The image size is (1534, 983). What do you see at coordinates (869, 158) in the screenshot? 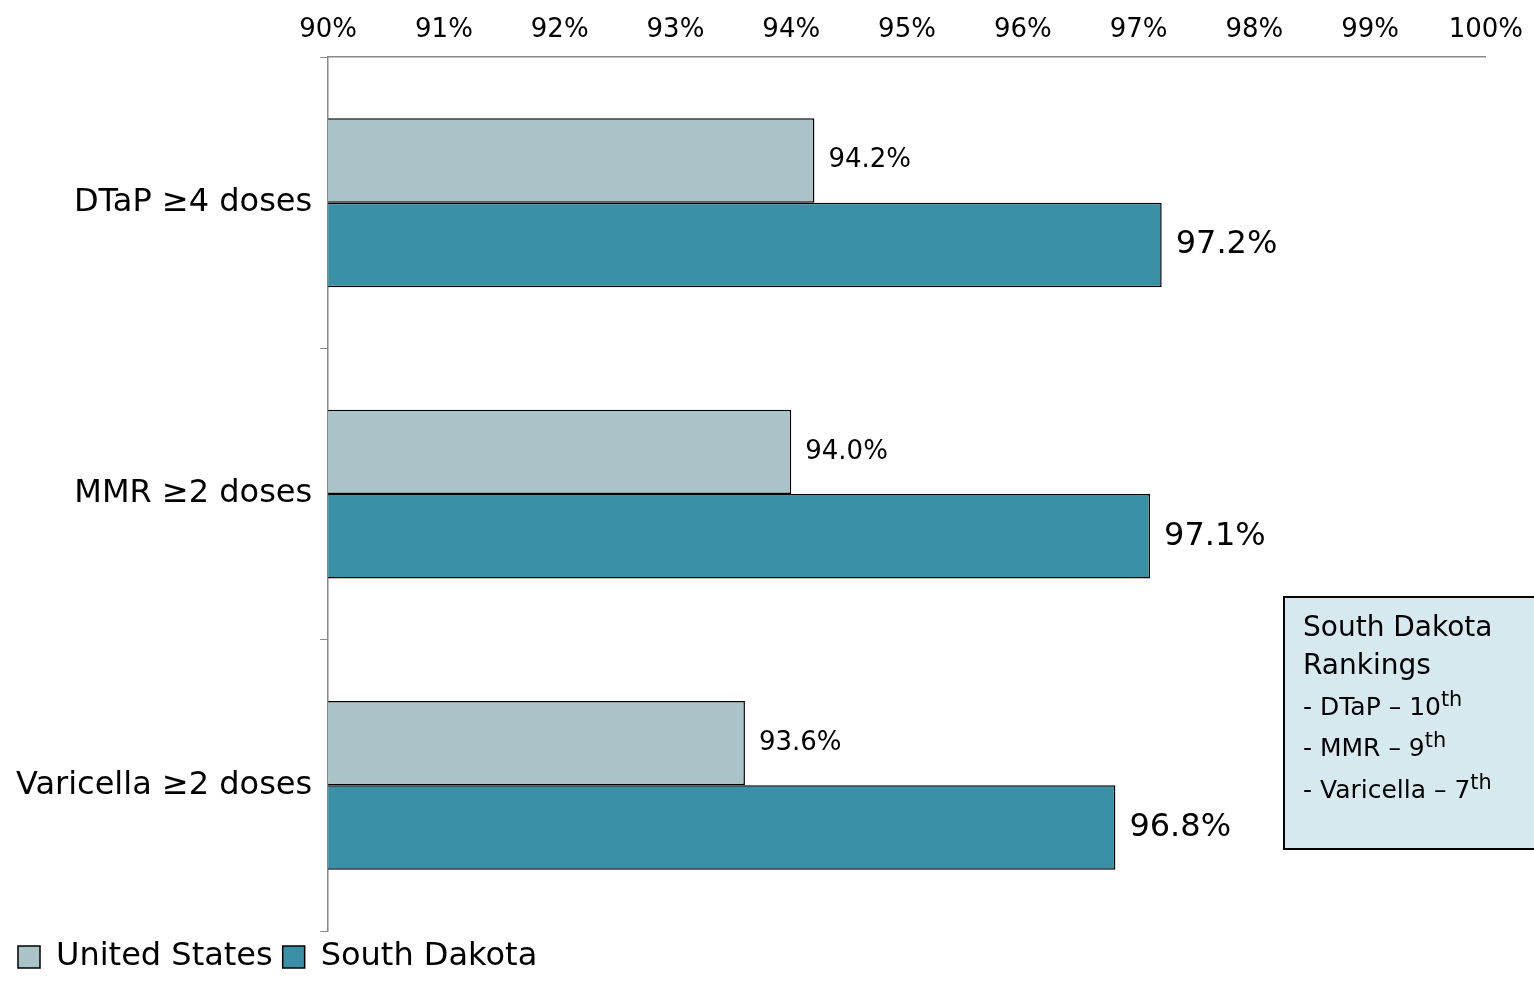
I see `data-label: 94.2%` at bounding box center [869, 158].